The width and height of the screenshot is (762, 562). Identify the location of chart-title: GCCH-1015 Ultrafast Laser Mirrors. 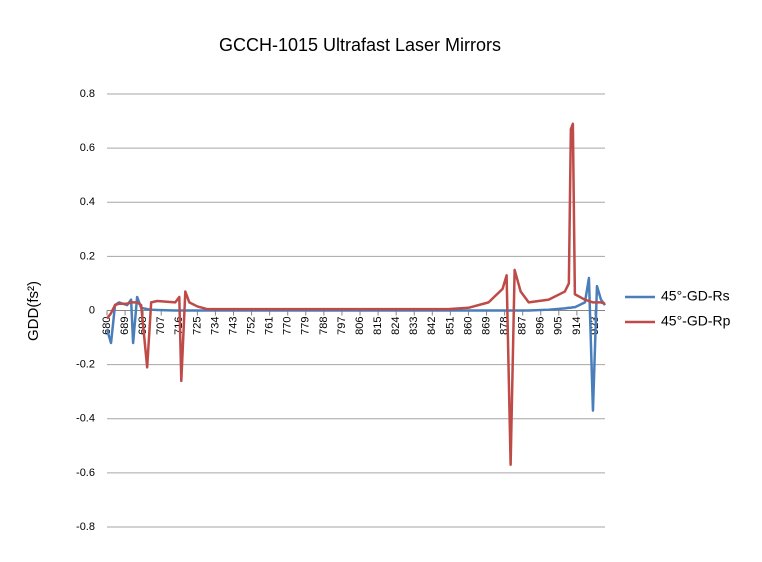
(360, 45).